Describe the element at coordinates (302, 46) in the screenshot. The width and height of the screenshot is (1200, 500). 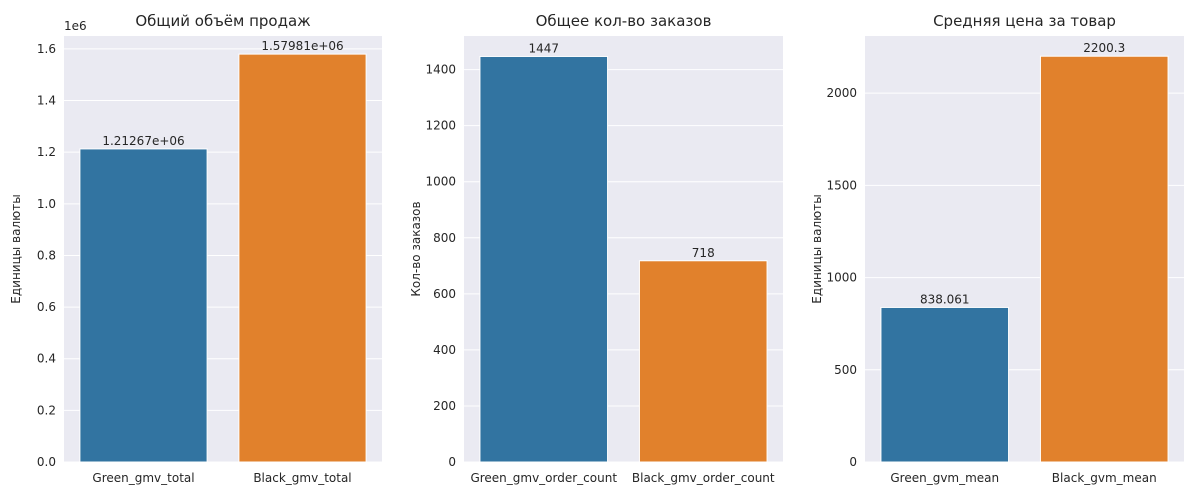
I see `data-label: 1.57981e+06` at that location.